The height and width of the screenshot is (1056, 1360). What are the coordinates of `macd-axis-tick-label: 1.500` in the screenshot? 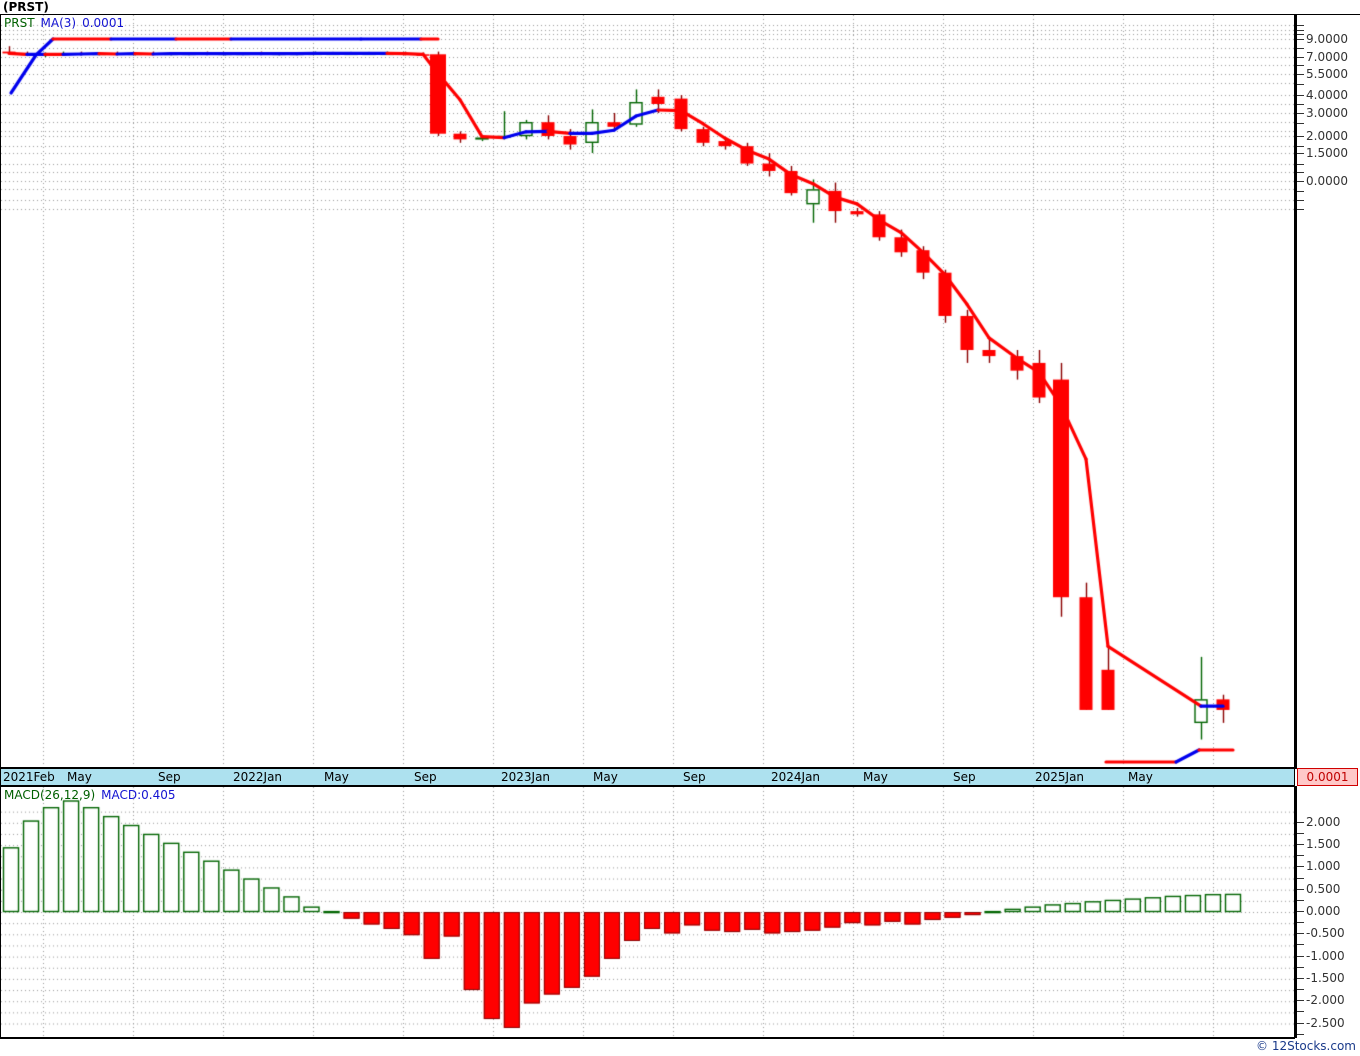 It's located at (1323, 844).